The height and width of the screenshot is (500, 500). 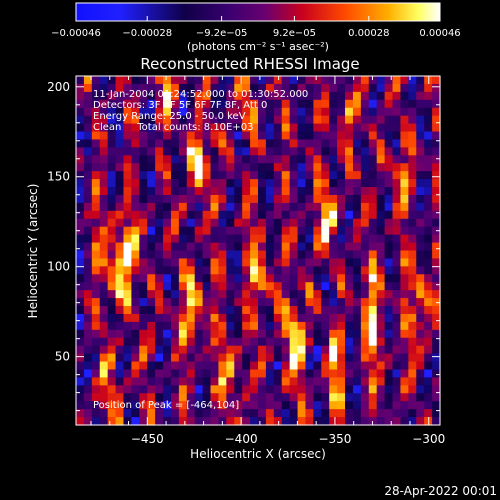 What do you see at coordinates (180, 105) in the screenshot?
I see `info-line-detectors: Detectors: 3F 4F 5F 6F 7F 8F, Att 0` at bounding box center [180, 105].